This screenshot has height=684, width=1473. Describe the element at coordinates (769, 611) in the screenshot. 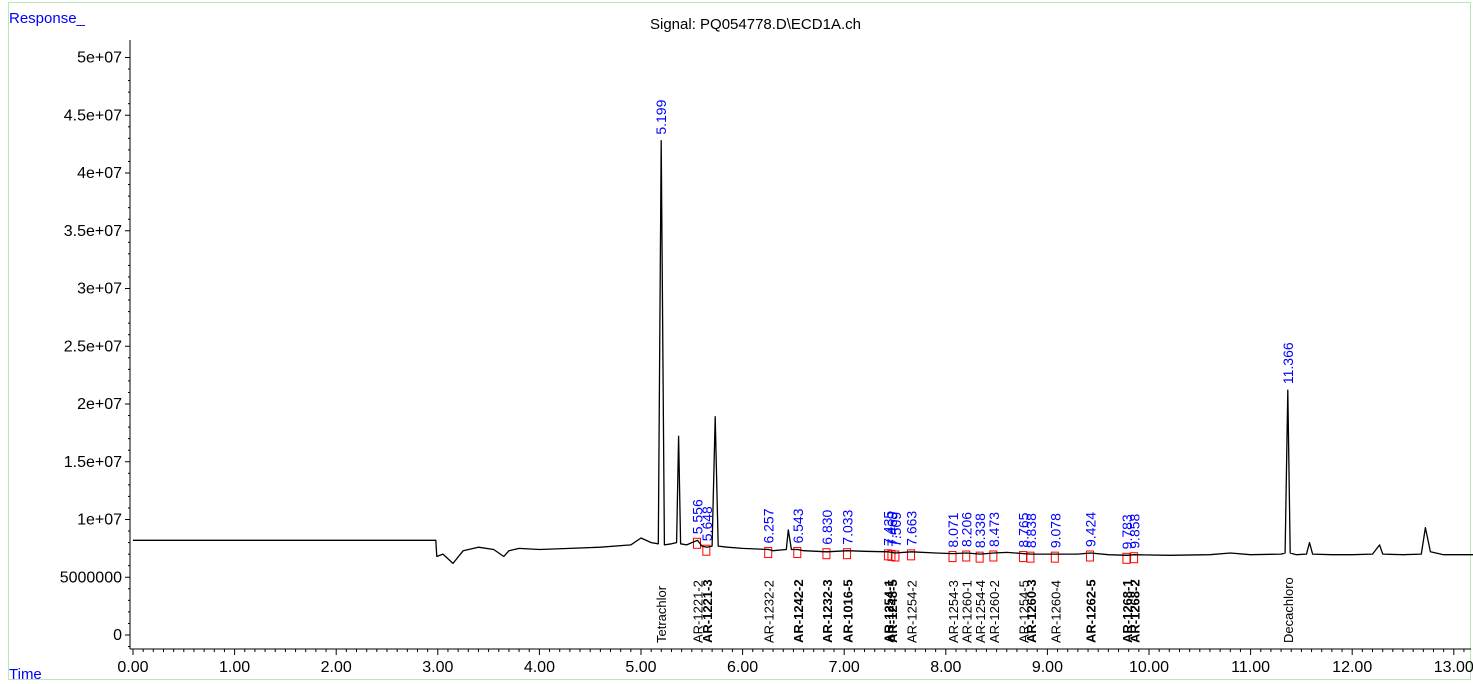

I see `compound-label: AR-1232-2` at that location.